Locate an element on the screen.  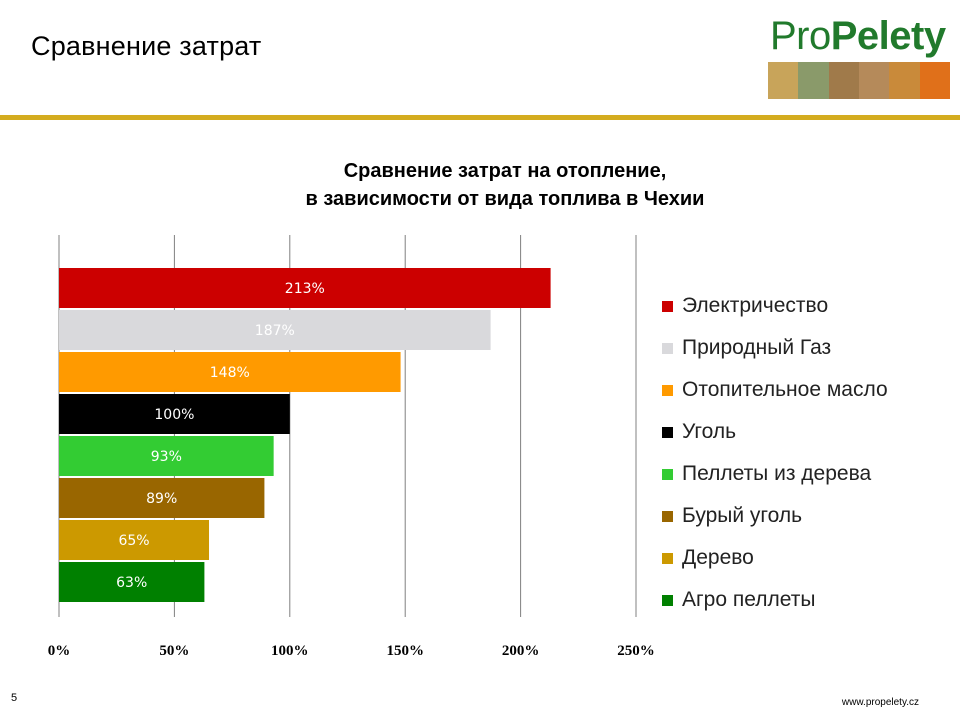
legend-item: Агро пеллеты is located at coordinates (775, 600).